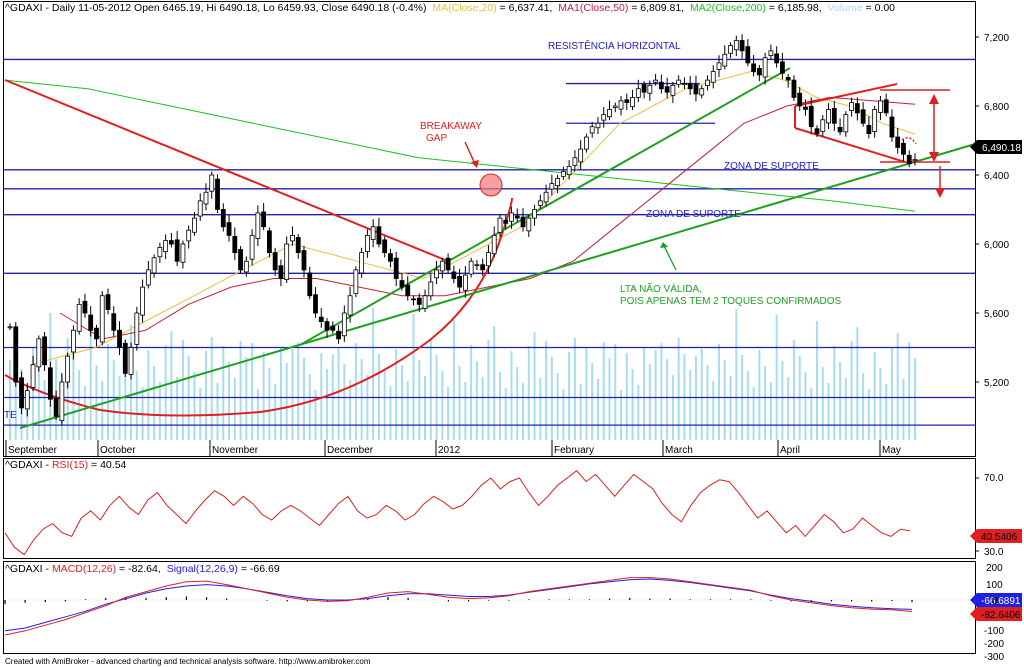 This screenshot has width=1024, height=667. What do you see at coordinates (235, 450) in the screenshot?
I see `month-label: November` at bounding box center [235, 450].